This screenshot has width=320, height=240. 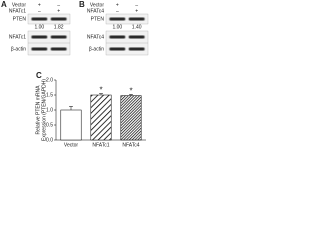 I want to click on y-tick-label: 0.5, so click(x=49, y=125).